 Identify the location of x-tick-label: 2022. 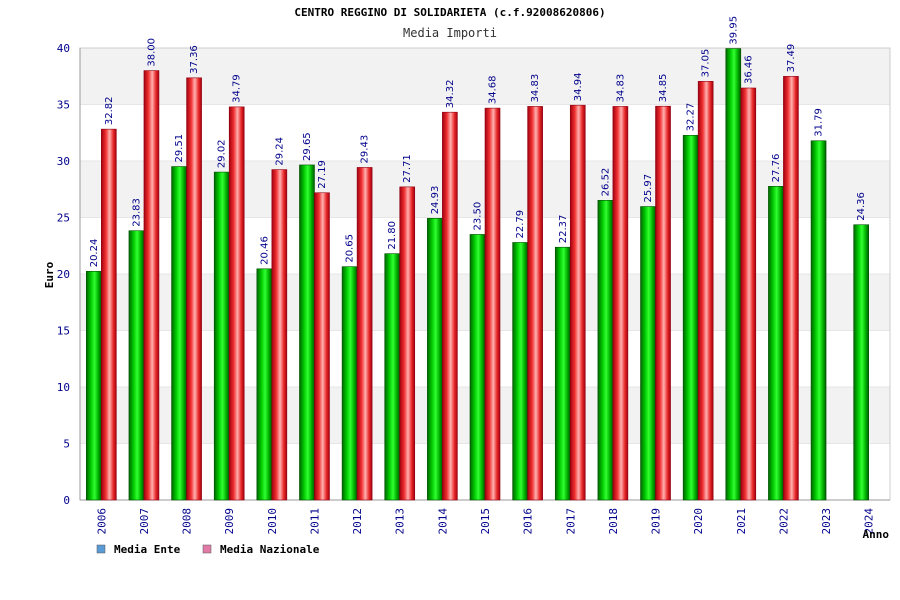
(783, 521).